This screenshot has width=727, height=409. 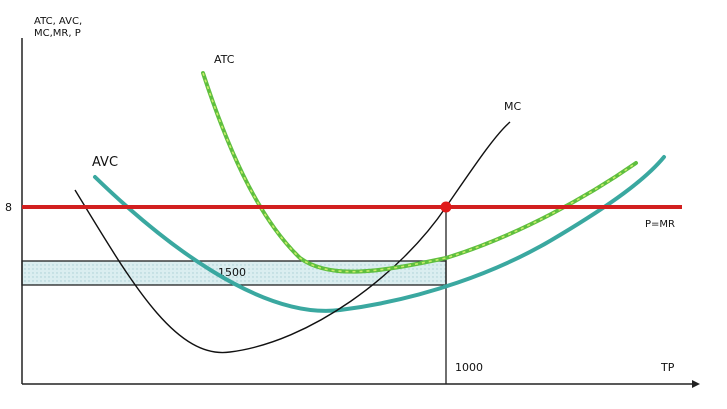 What do you see at coordinates (8, 207) in the screenshot?
I see `y-tick-label: 8` at bounding box center [8, 207].